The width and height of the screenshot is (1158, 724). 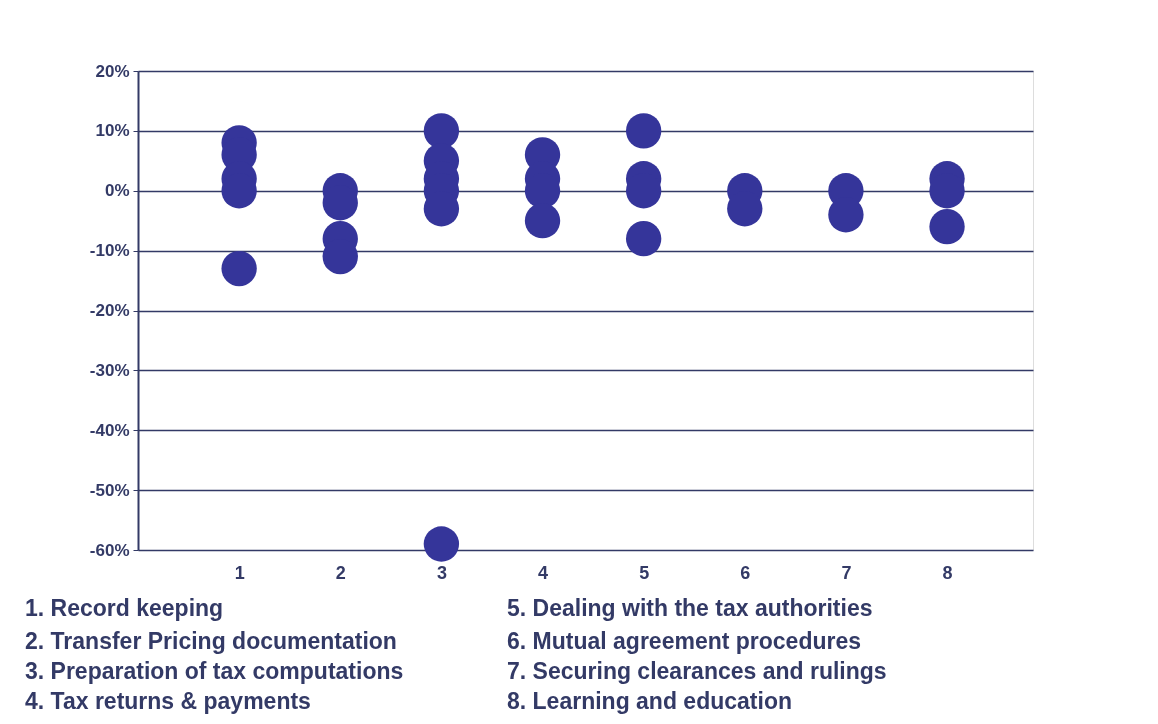 I want to click on text: 1. Record keeping, so click(x=124, y=608).